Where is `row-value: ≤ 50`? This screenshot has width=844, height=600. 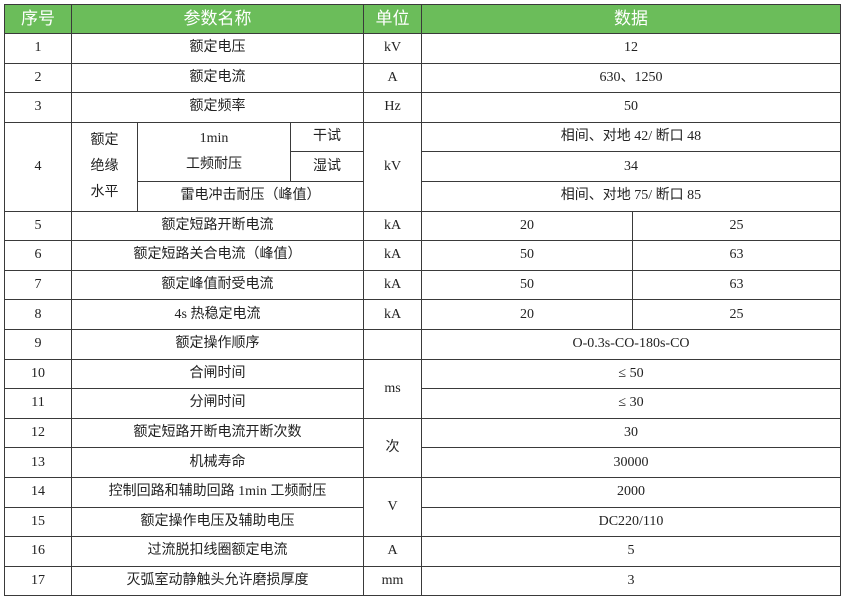
row-value: ≤ 50 is located at coordinates (631, 374).